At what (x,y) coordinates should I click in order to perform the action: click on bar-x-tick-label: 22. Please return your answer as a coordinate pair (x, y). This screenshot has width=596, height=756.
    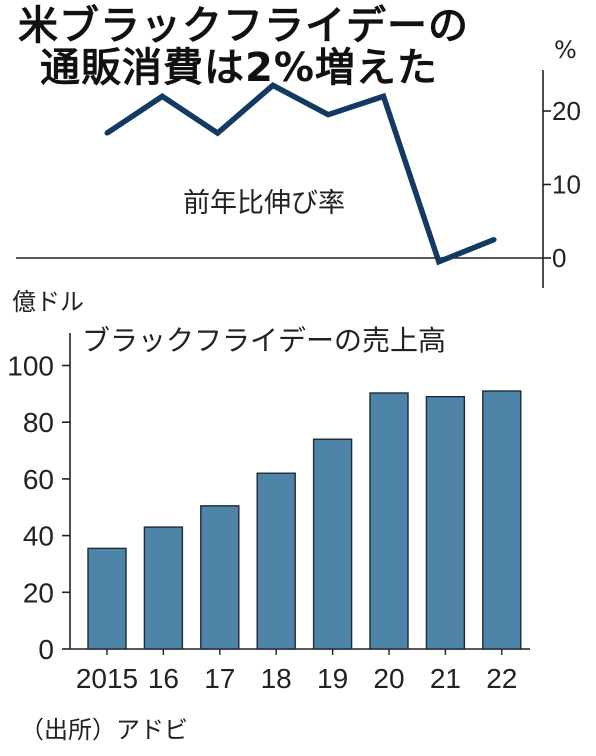
    Looking at the image, I should click on (501, 678).